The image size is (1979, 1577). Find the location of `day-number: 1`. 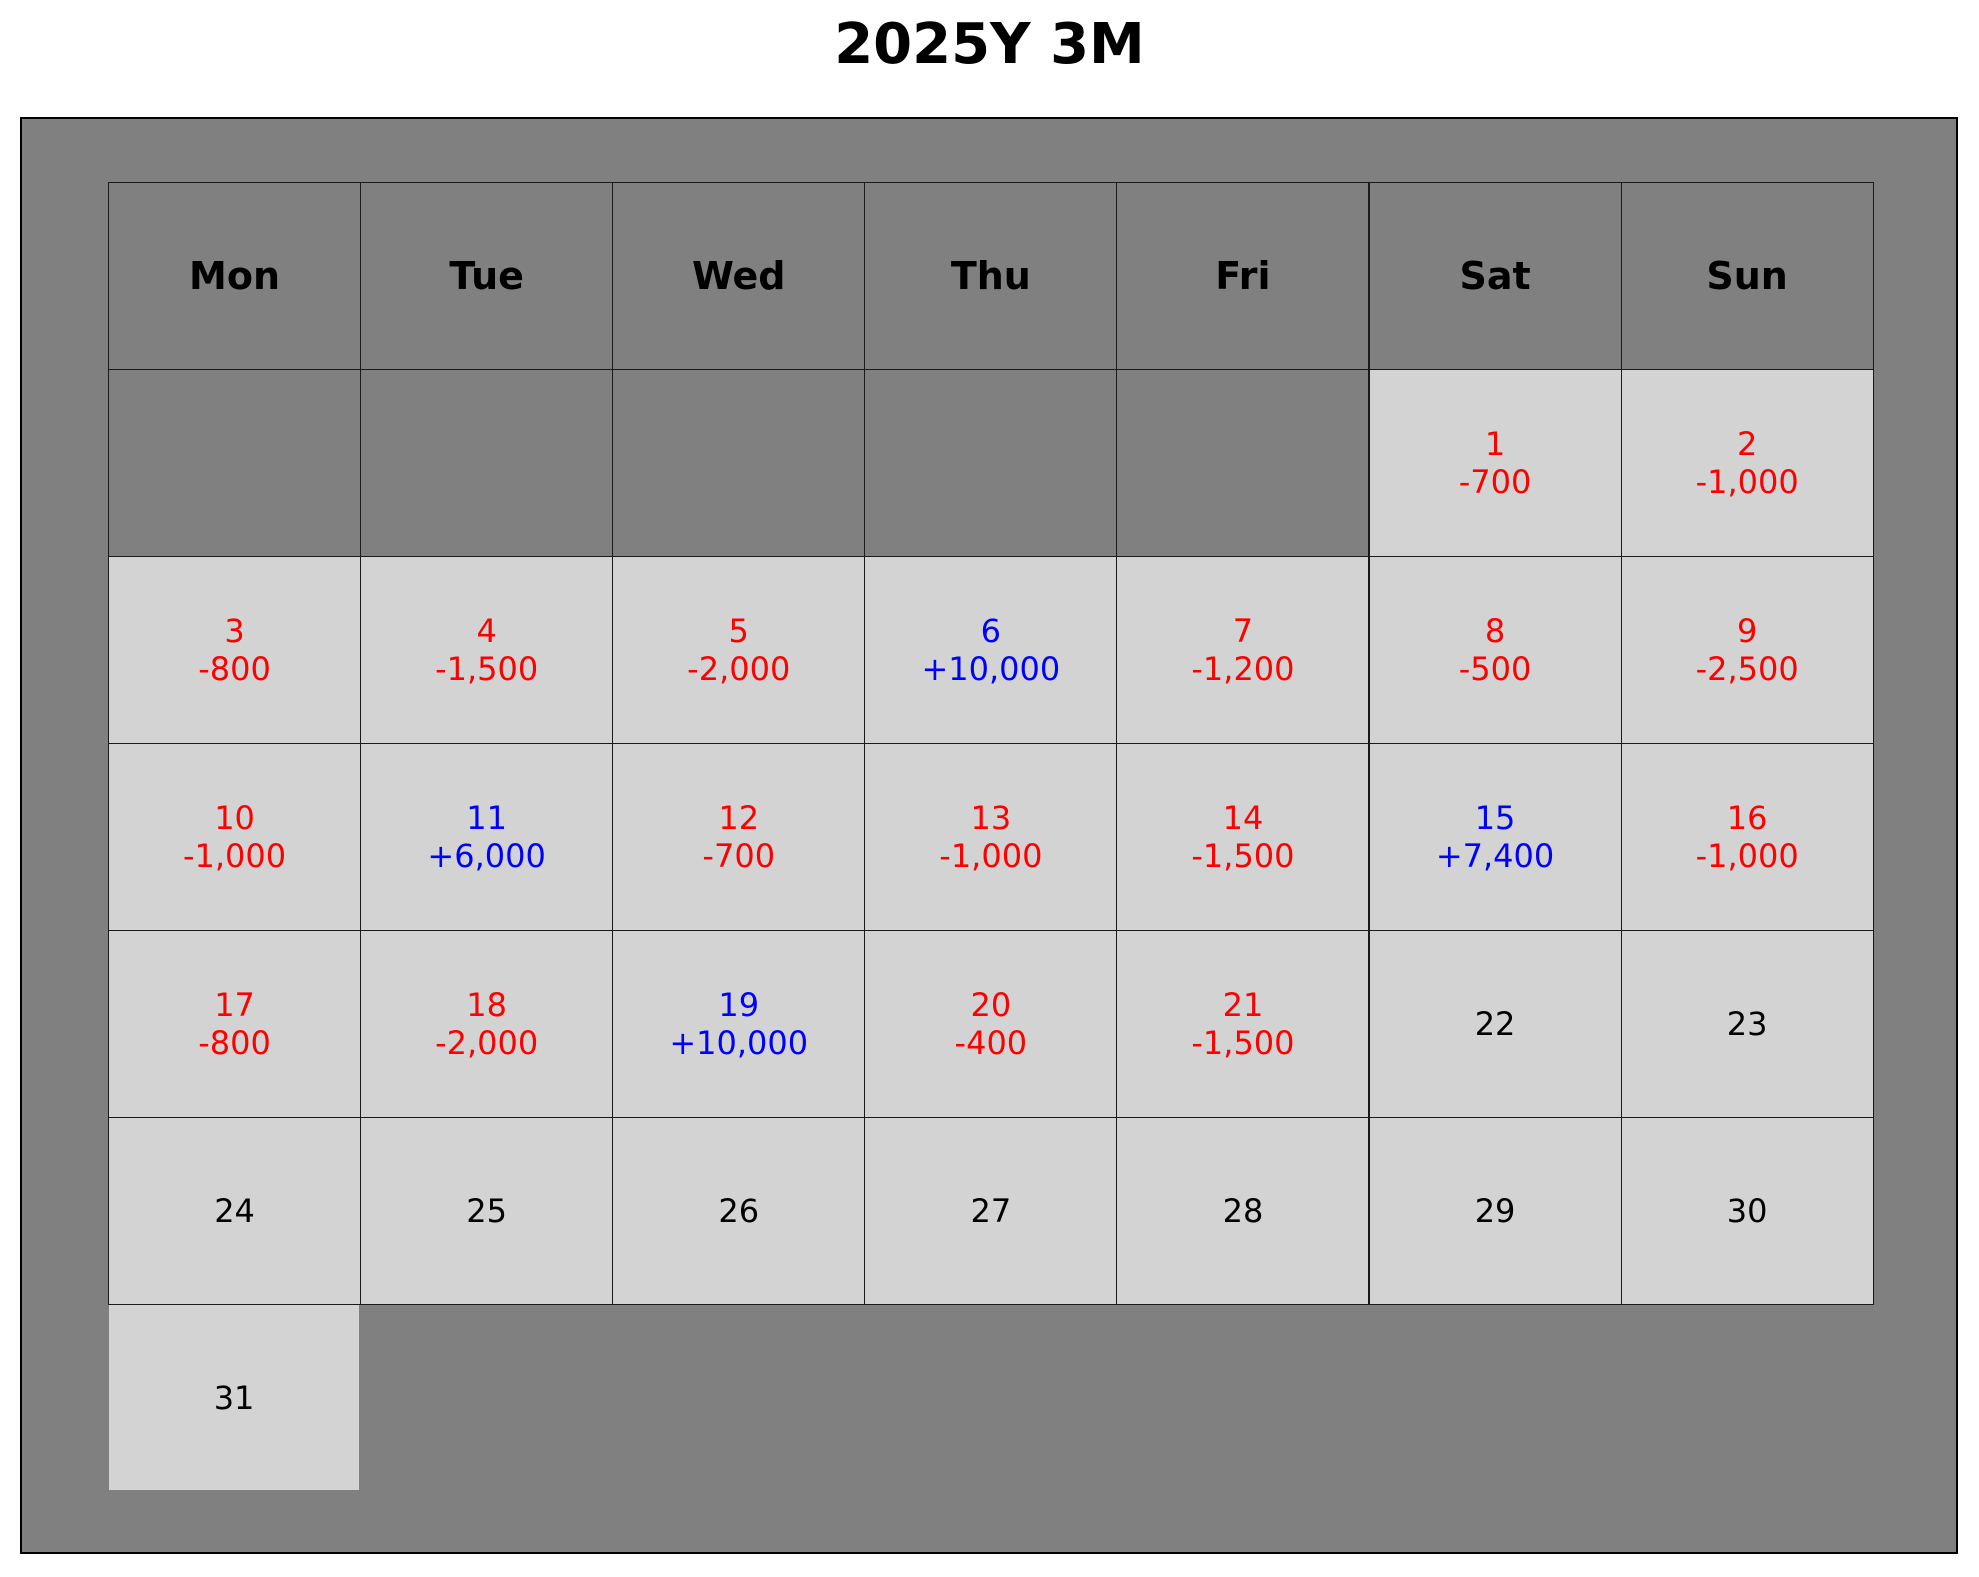

day-number: 1 is located at coordinates (1495, 444).